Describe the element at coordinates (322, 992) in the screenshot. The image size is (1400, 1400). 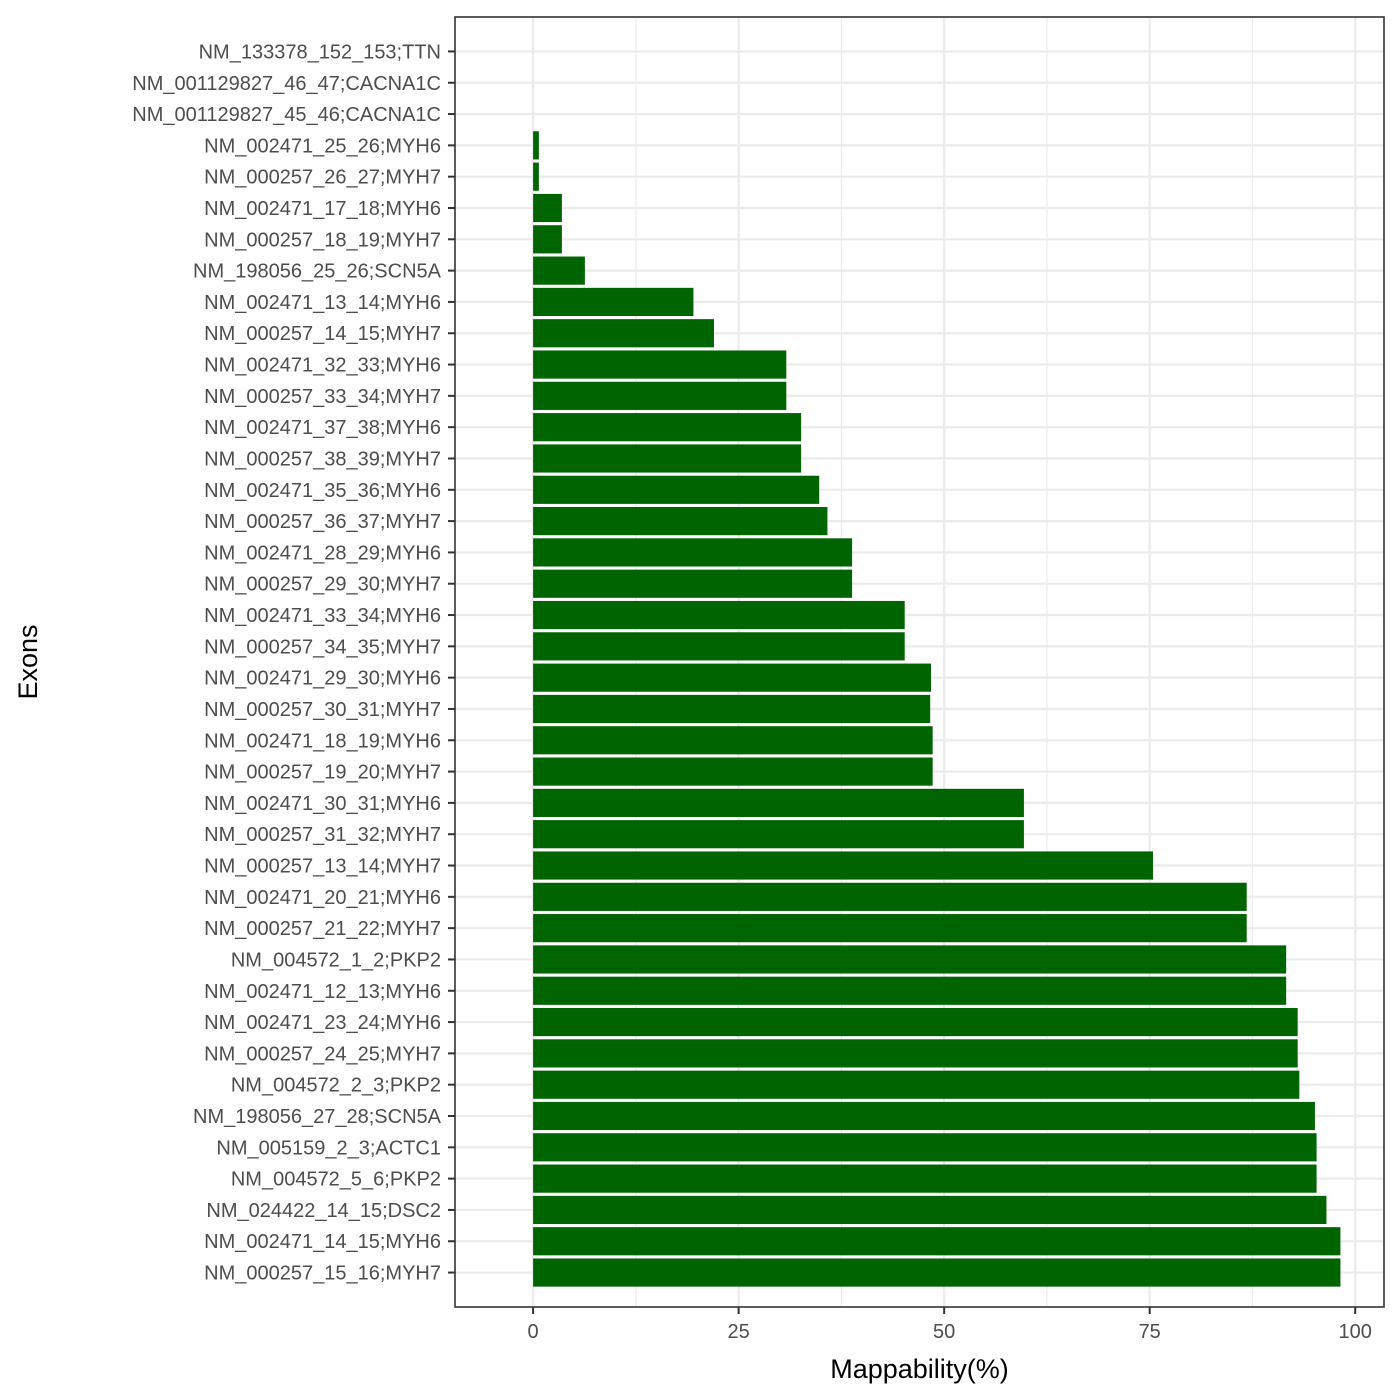
I see `y-tick-label: NM_002471_12_13;MYH6` at that location.